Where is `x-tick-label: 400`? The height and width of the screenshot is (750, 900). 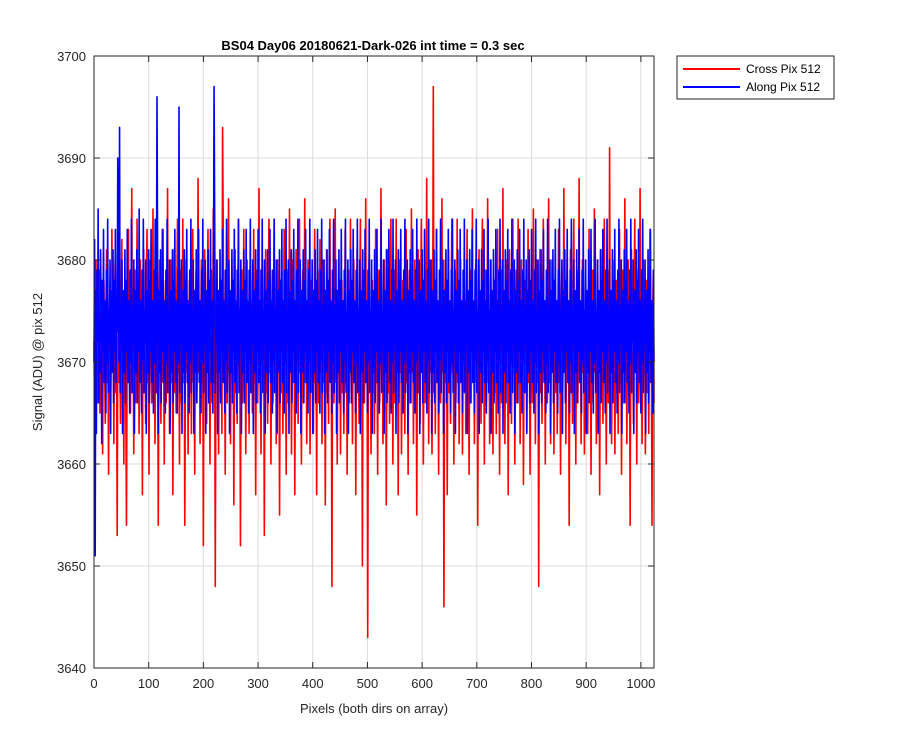 x-tick-label: 400 is located at coordinates (313, 683).